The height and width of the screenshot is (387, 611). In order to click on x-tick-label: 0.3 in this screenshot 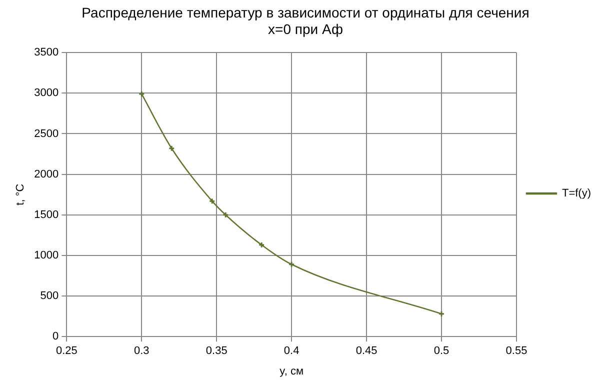, I will do `click(142, 351)`.